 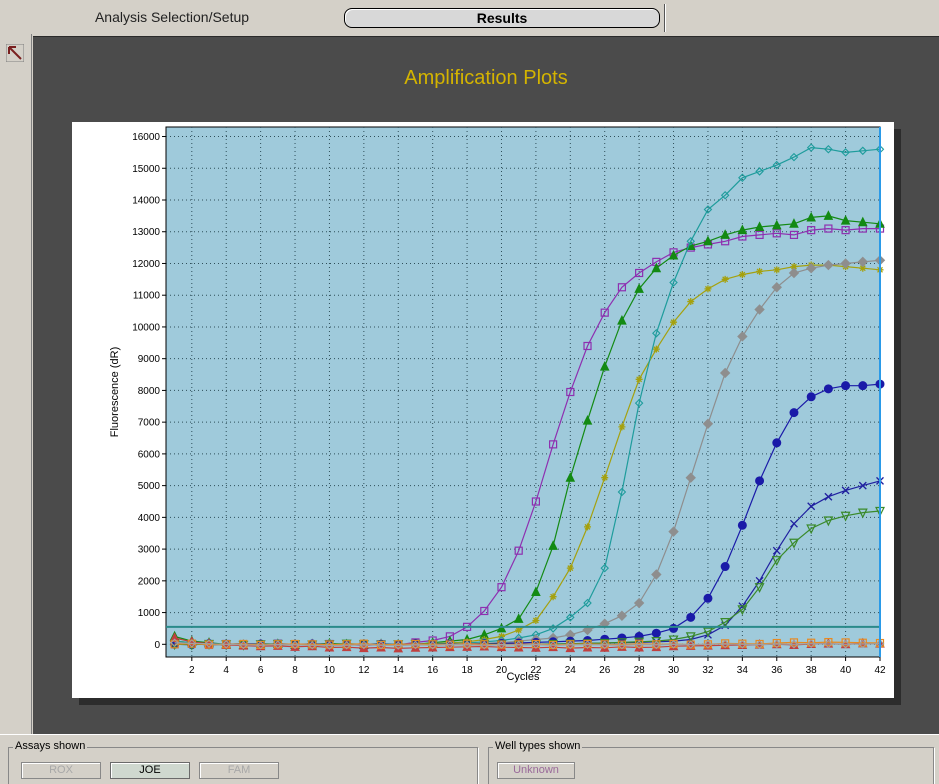 What do you see at coordinates (50, 746) in the screenshot?
I see `assays-label: Assays shown` at bounding box center [50, 746].